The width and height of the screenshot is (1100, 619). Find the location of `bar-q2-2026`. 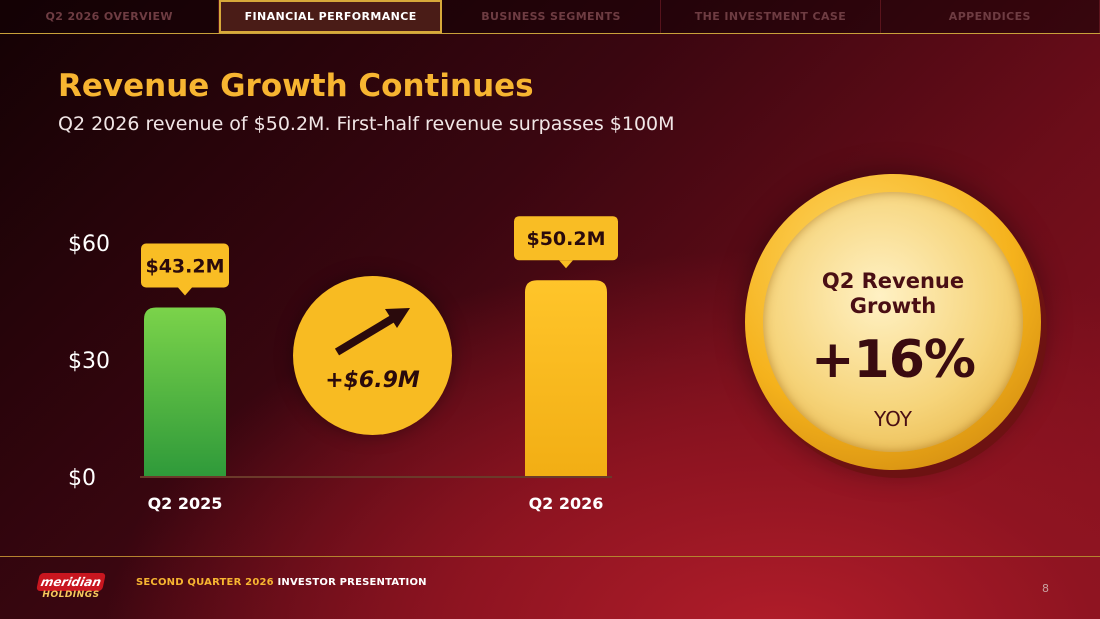

bar-q2-2026 is located at coordinates (566, 378).